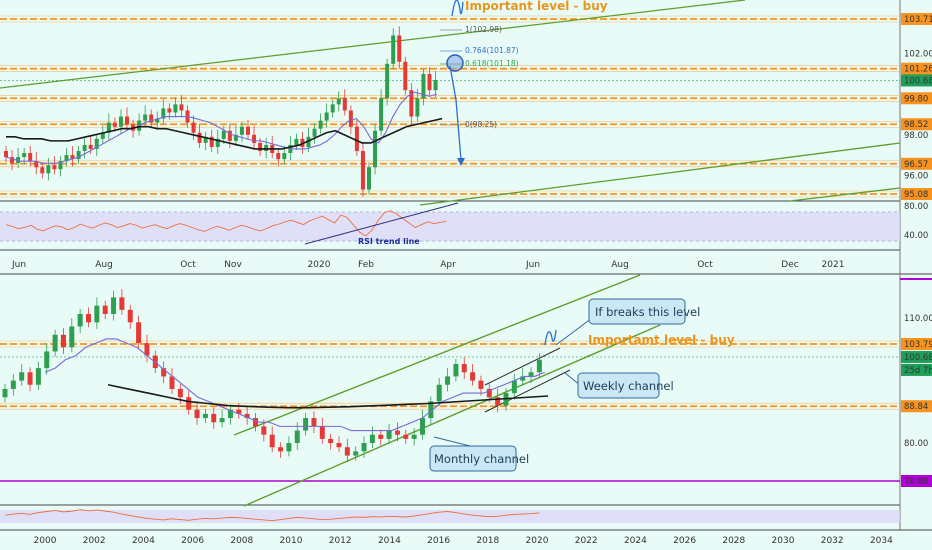  I want to click on bottom-important-level-label: Importamt level - buy, so click(661, 340).